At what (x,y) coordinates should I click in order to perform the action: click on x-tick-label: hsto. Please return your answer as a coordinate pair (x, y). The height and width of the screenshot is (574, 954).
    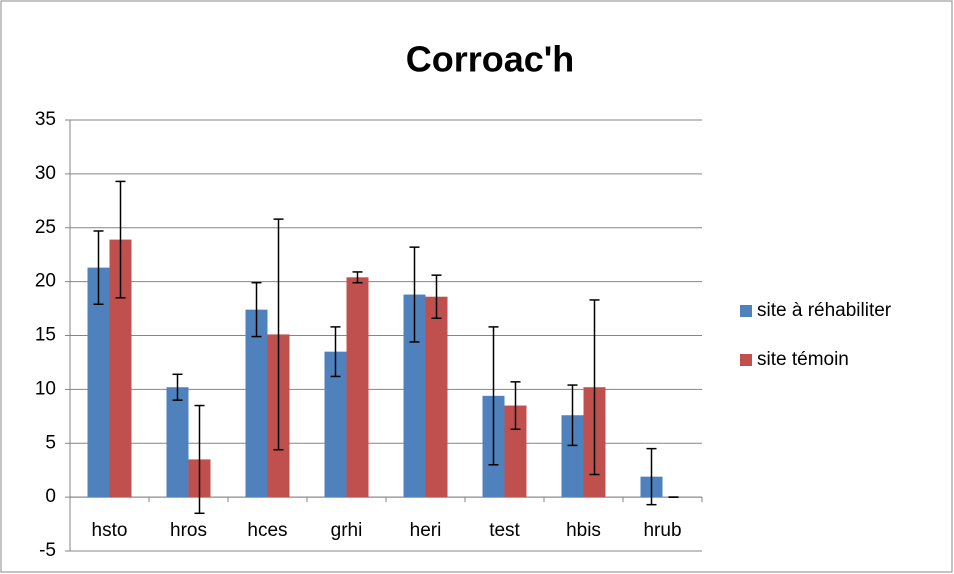
    Looking at the image, I should click on (110, 530).